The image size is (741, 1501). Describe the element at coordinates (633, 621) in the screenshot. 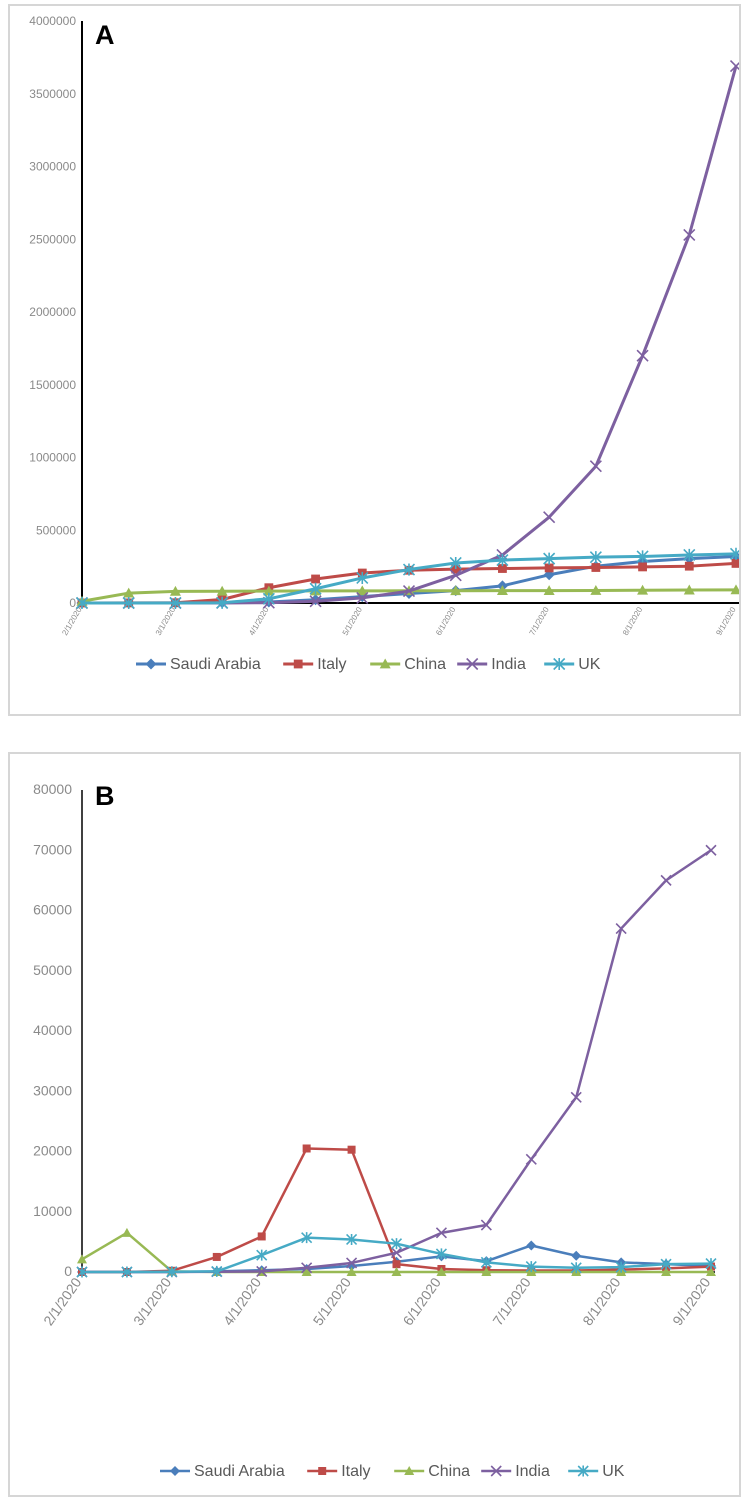

I see `chart-a-x-tick-label: 8/1/2020` at that location.